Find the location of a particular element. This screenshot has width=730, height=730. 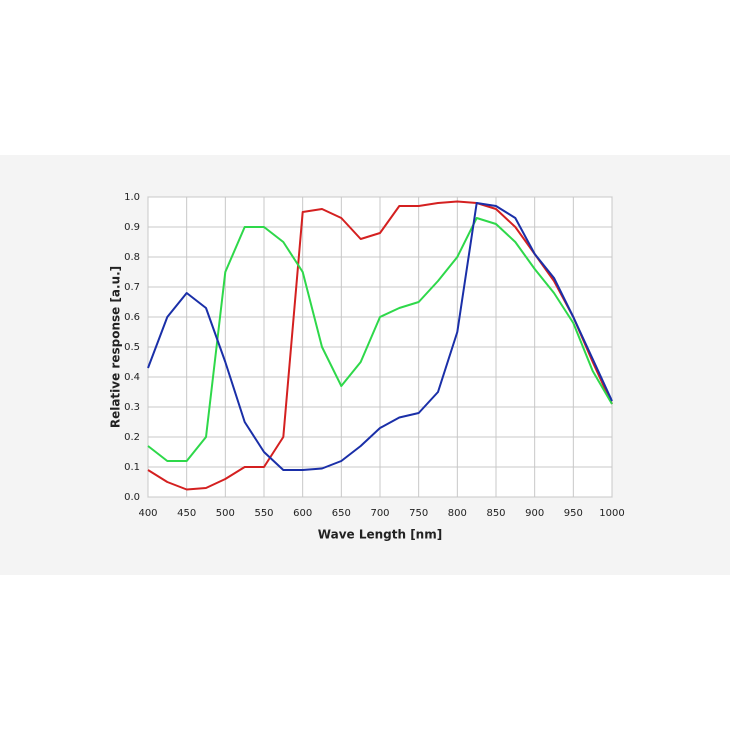

y-tick-label: 0.0 is located at coordinates (132, 497).